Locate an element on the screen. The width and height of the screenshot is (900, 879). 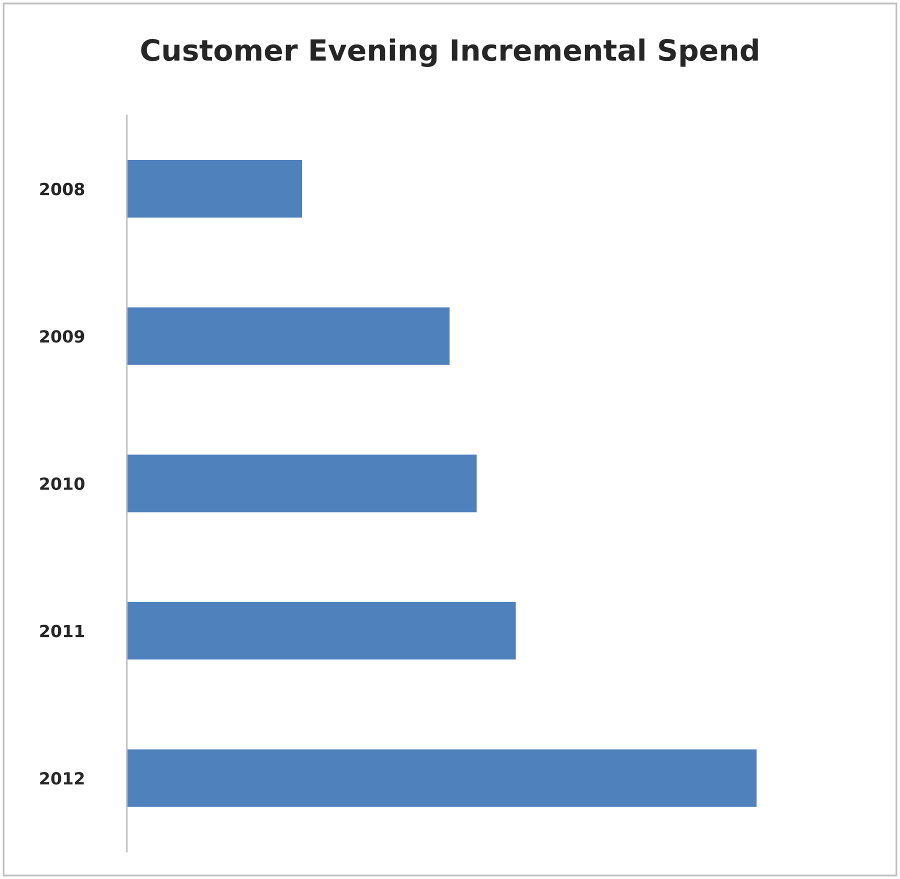
y-tick-label: 2011 is located at coordinates (62, 631).